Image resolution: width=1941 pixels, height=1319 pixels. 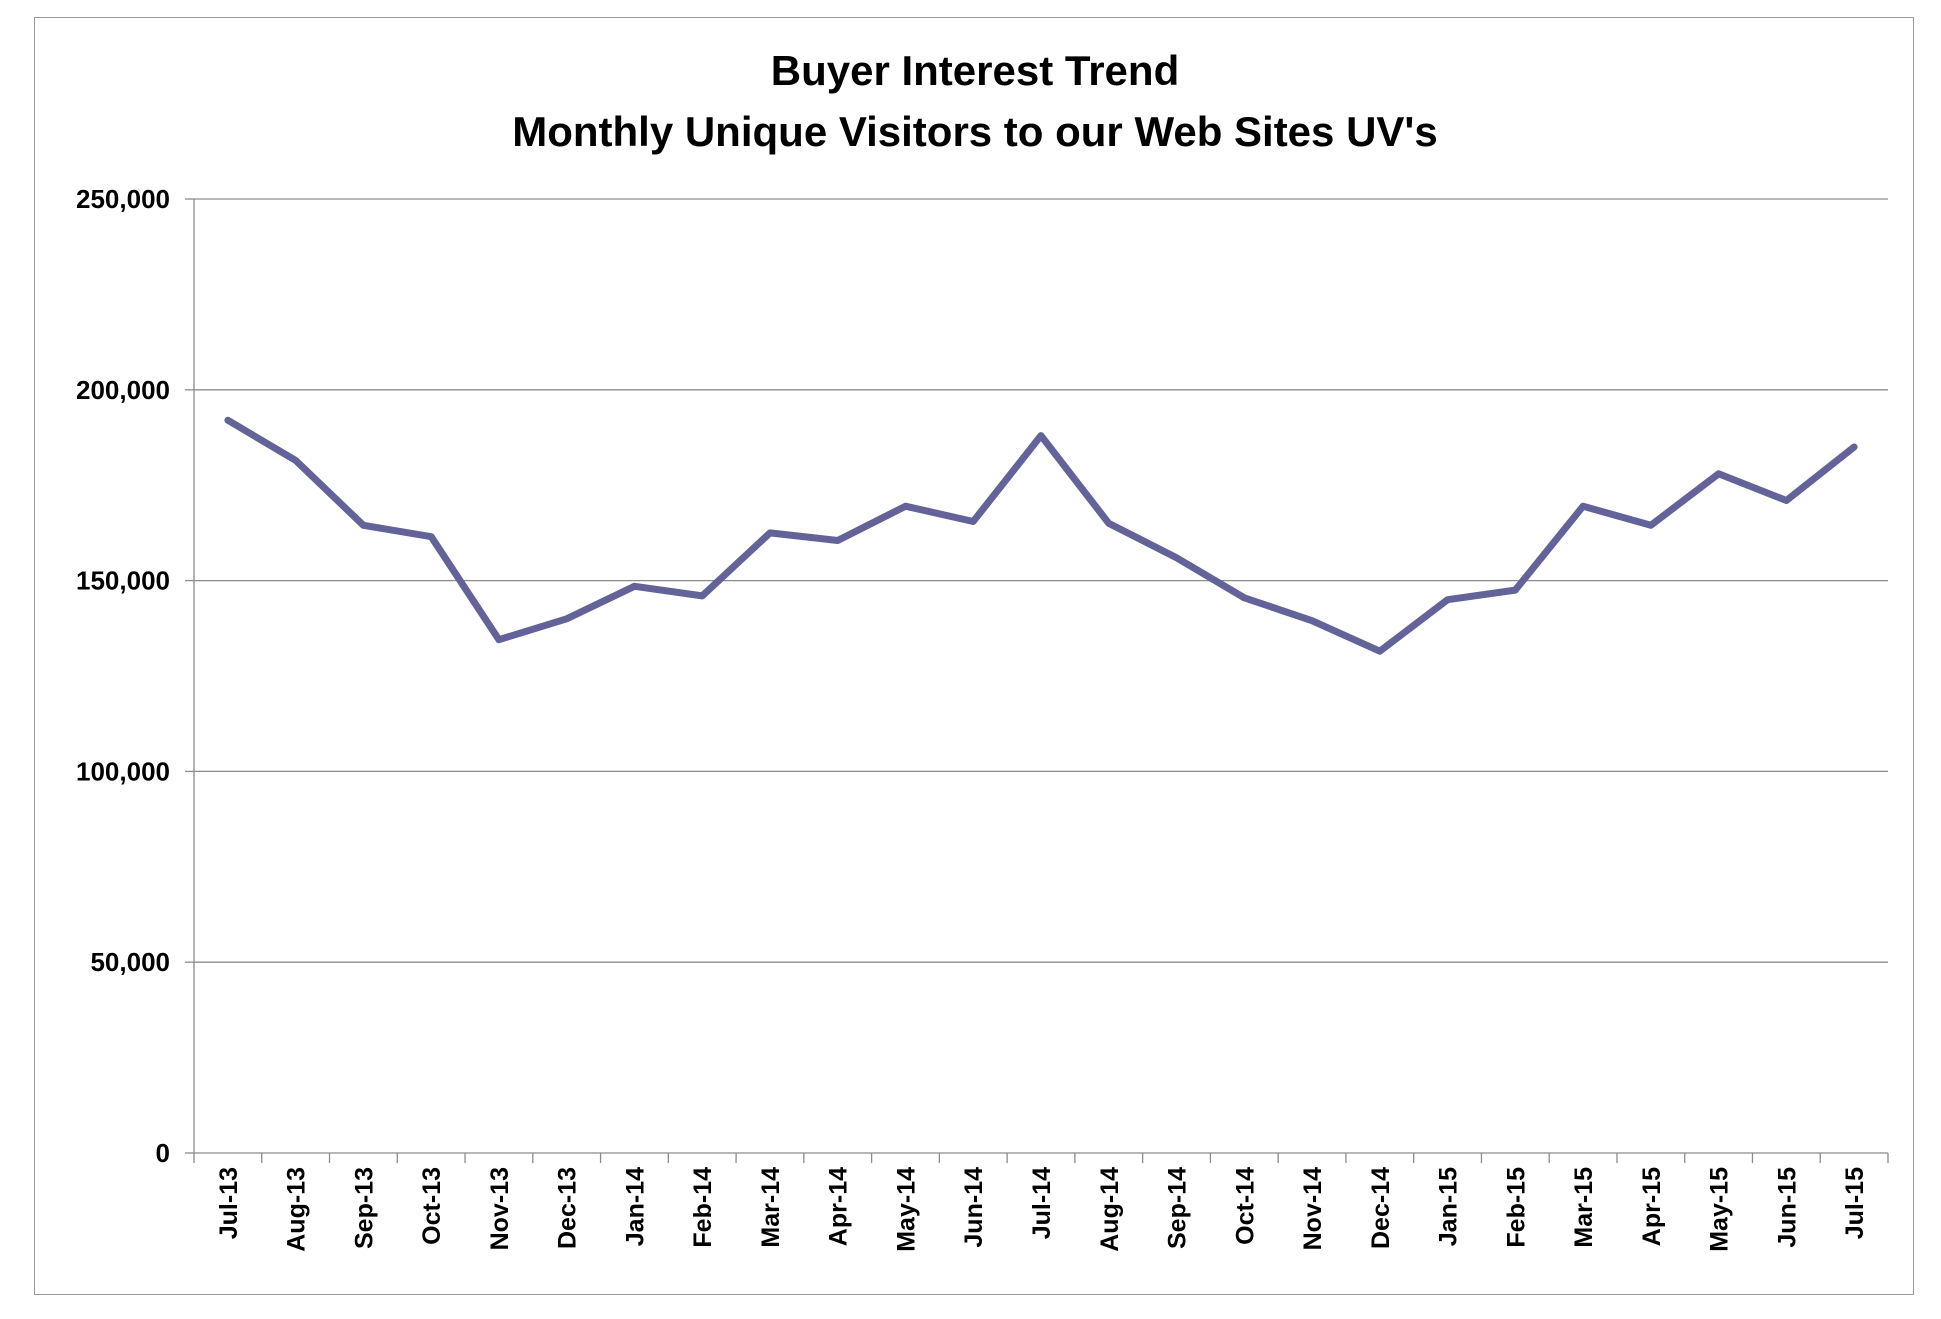 What do you see at coordinates (1652, 1206) in the screenshot?
I see `x-tick-label: Apr-15` at bounding box center [1652, 1206].